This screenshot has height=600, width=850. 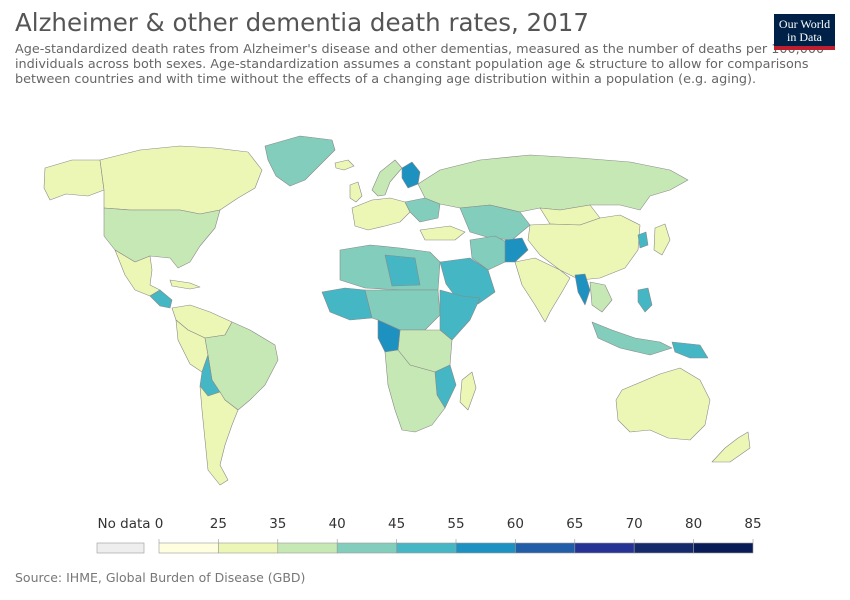 What do you see at coordinates (402, 310) in the screenshot?
I see `region-central-africa` at bounding box center [402, 310].